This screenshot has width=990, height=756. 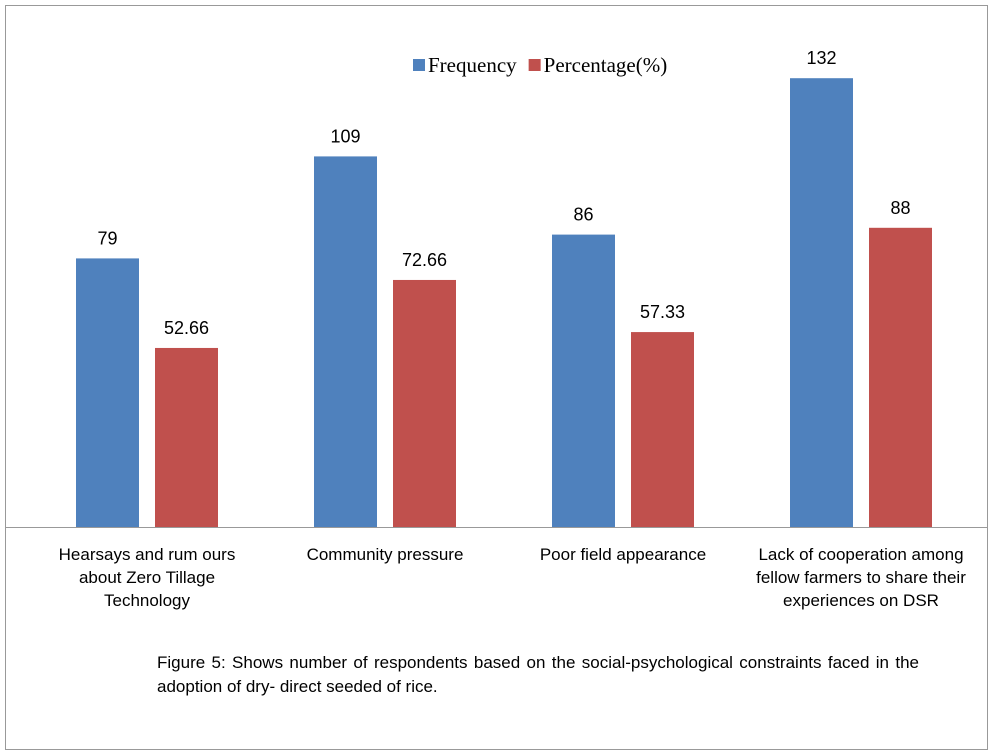 I want to click on value-label: 79, so click(x=107, y=238).